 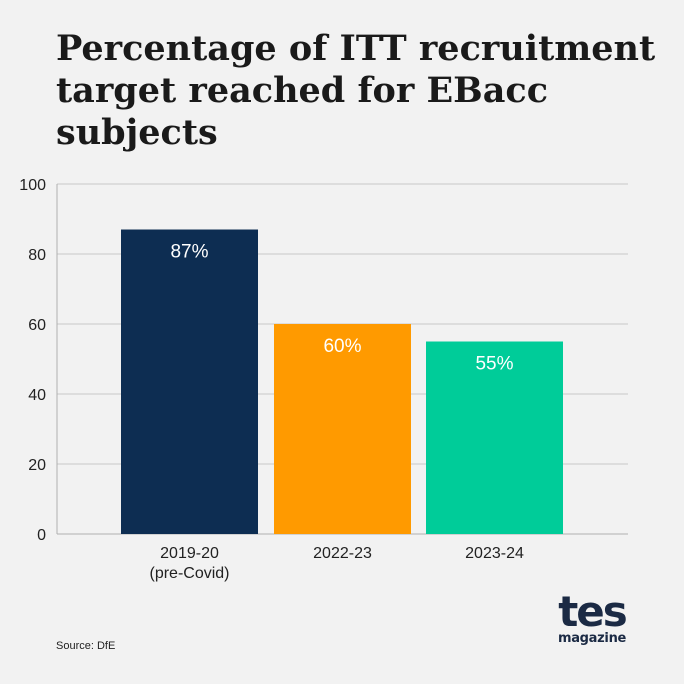 I want to click on x-tick-label: 2023-24, so click(x=494, y=553).